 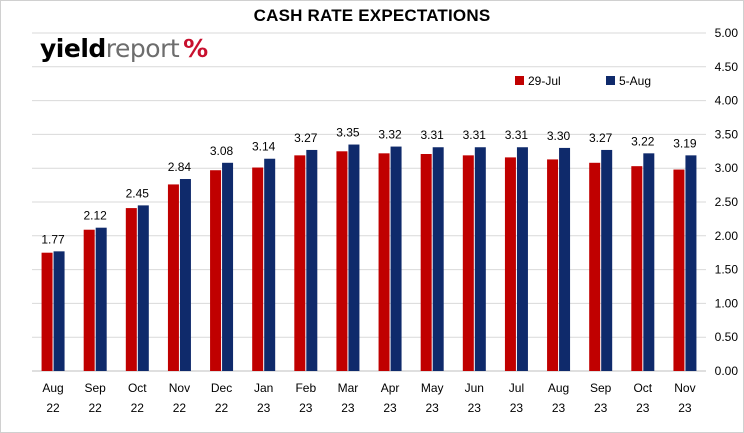 I want to click on x-tick-label: Jan, so click(x=263, y=388).